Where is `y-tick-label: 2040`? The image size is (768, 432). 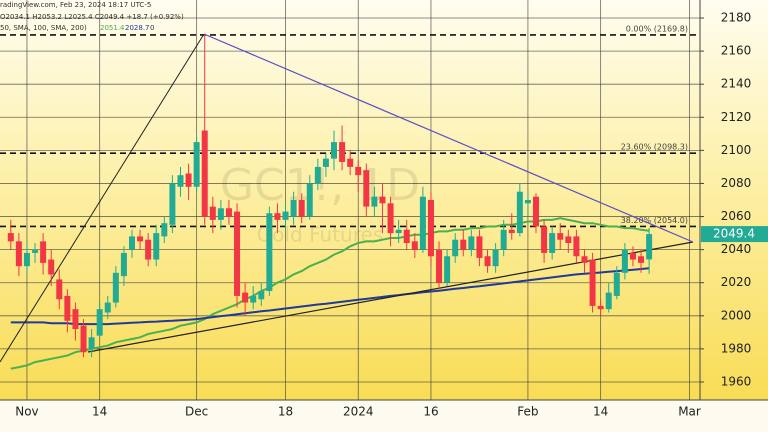
y-tick-label: 2040 is located at coordinates (736, 249).